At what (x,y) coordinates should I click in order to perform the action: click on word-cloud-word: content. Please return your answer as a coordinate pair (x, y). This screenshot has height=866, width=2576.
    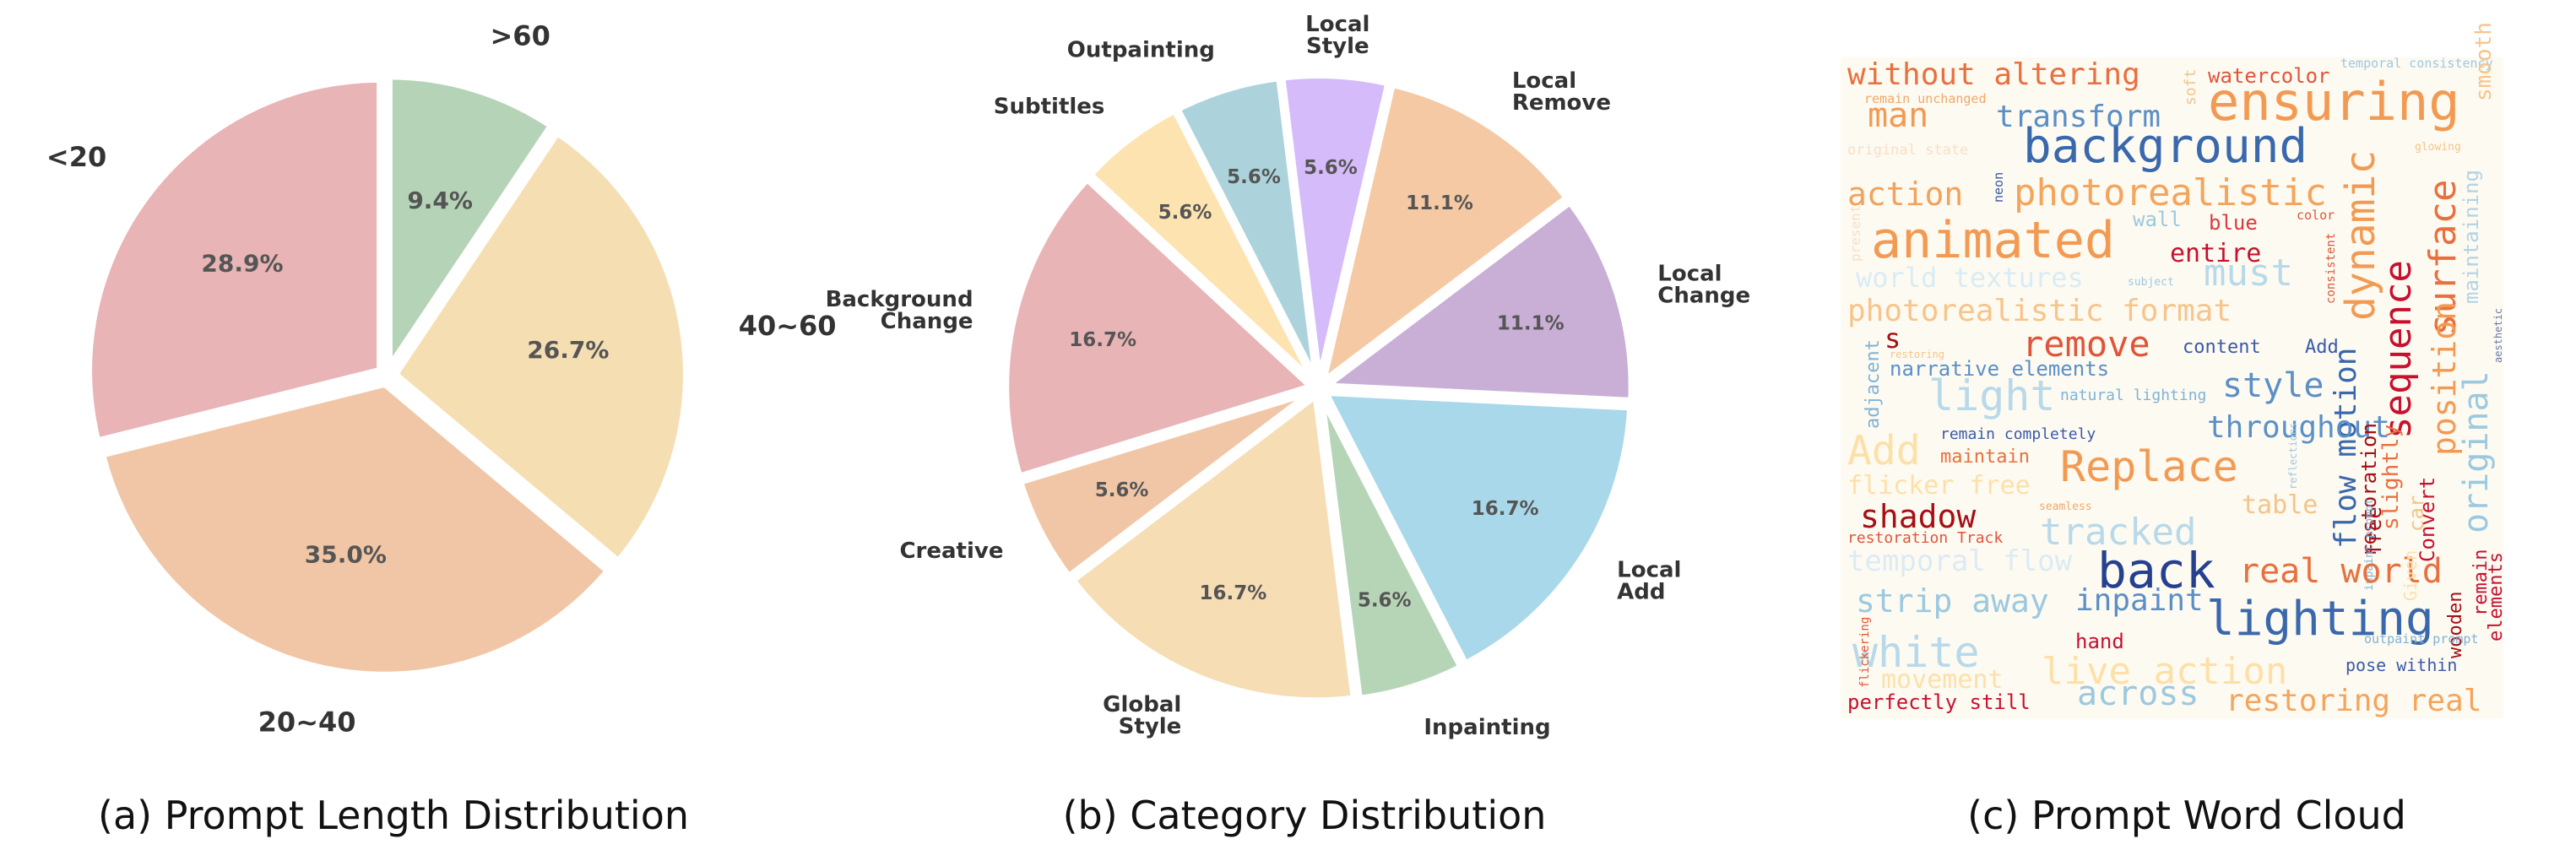
    Looking at the image, I should click on (2222, 347).